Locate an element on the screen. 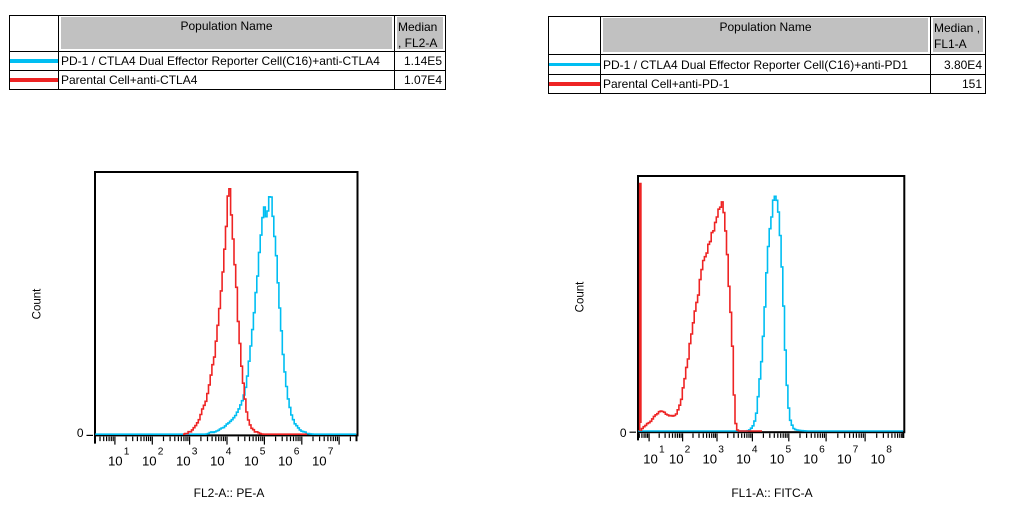  svg-text: FL1-A:: FITC-A is located at coordinates (771, 493).